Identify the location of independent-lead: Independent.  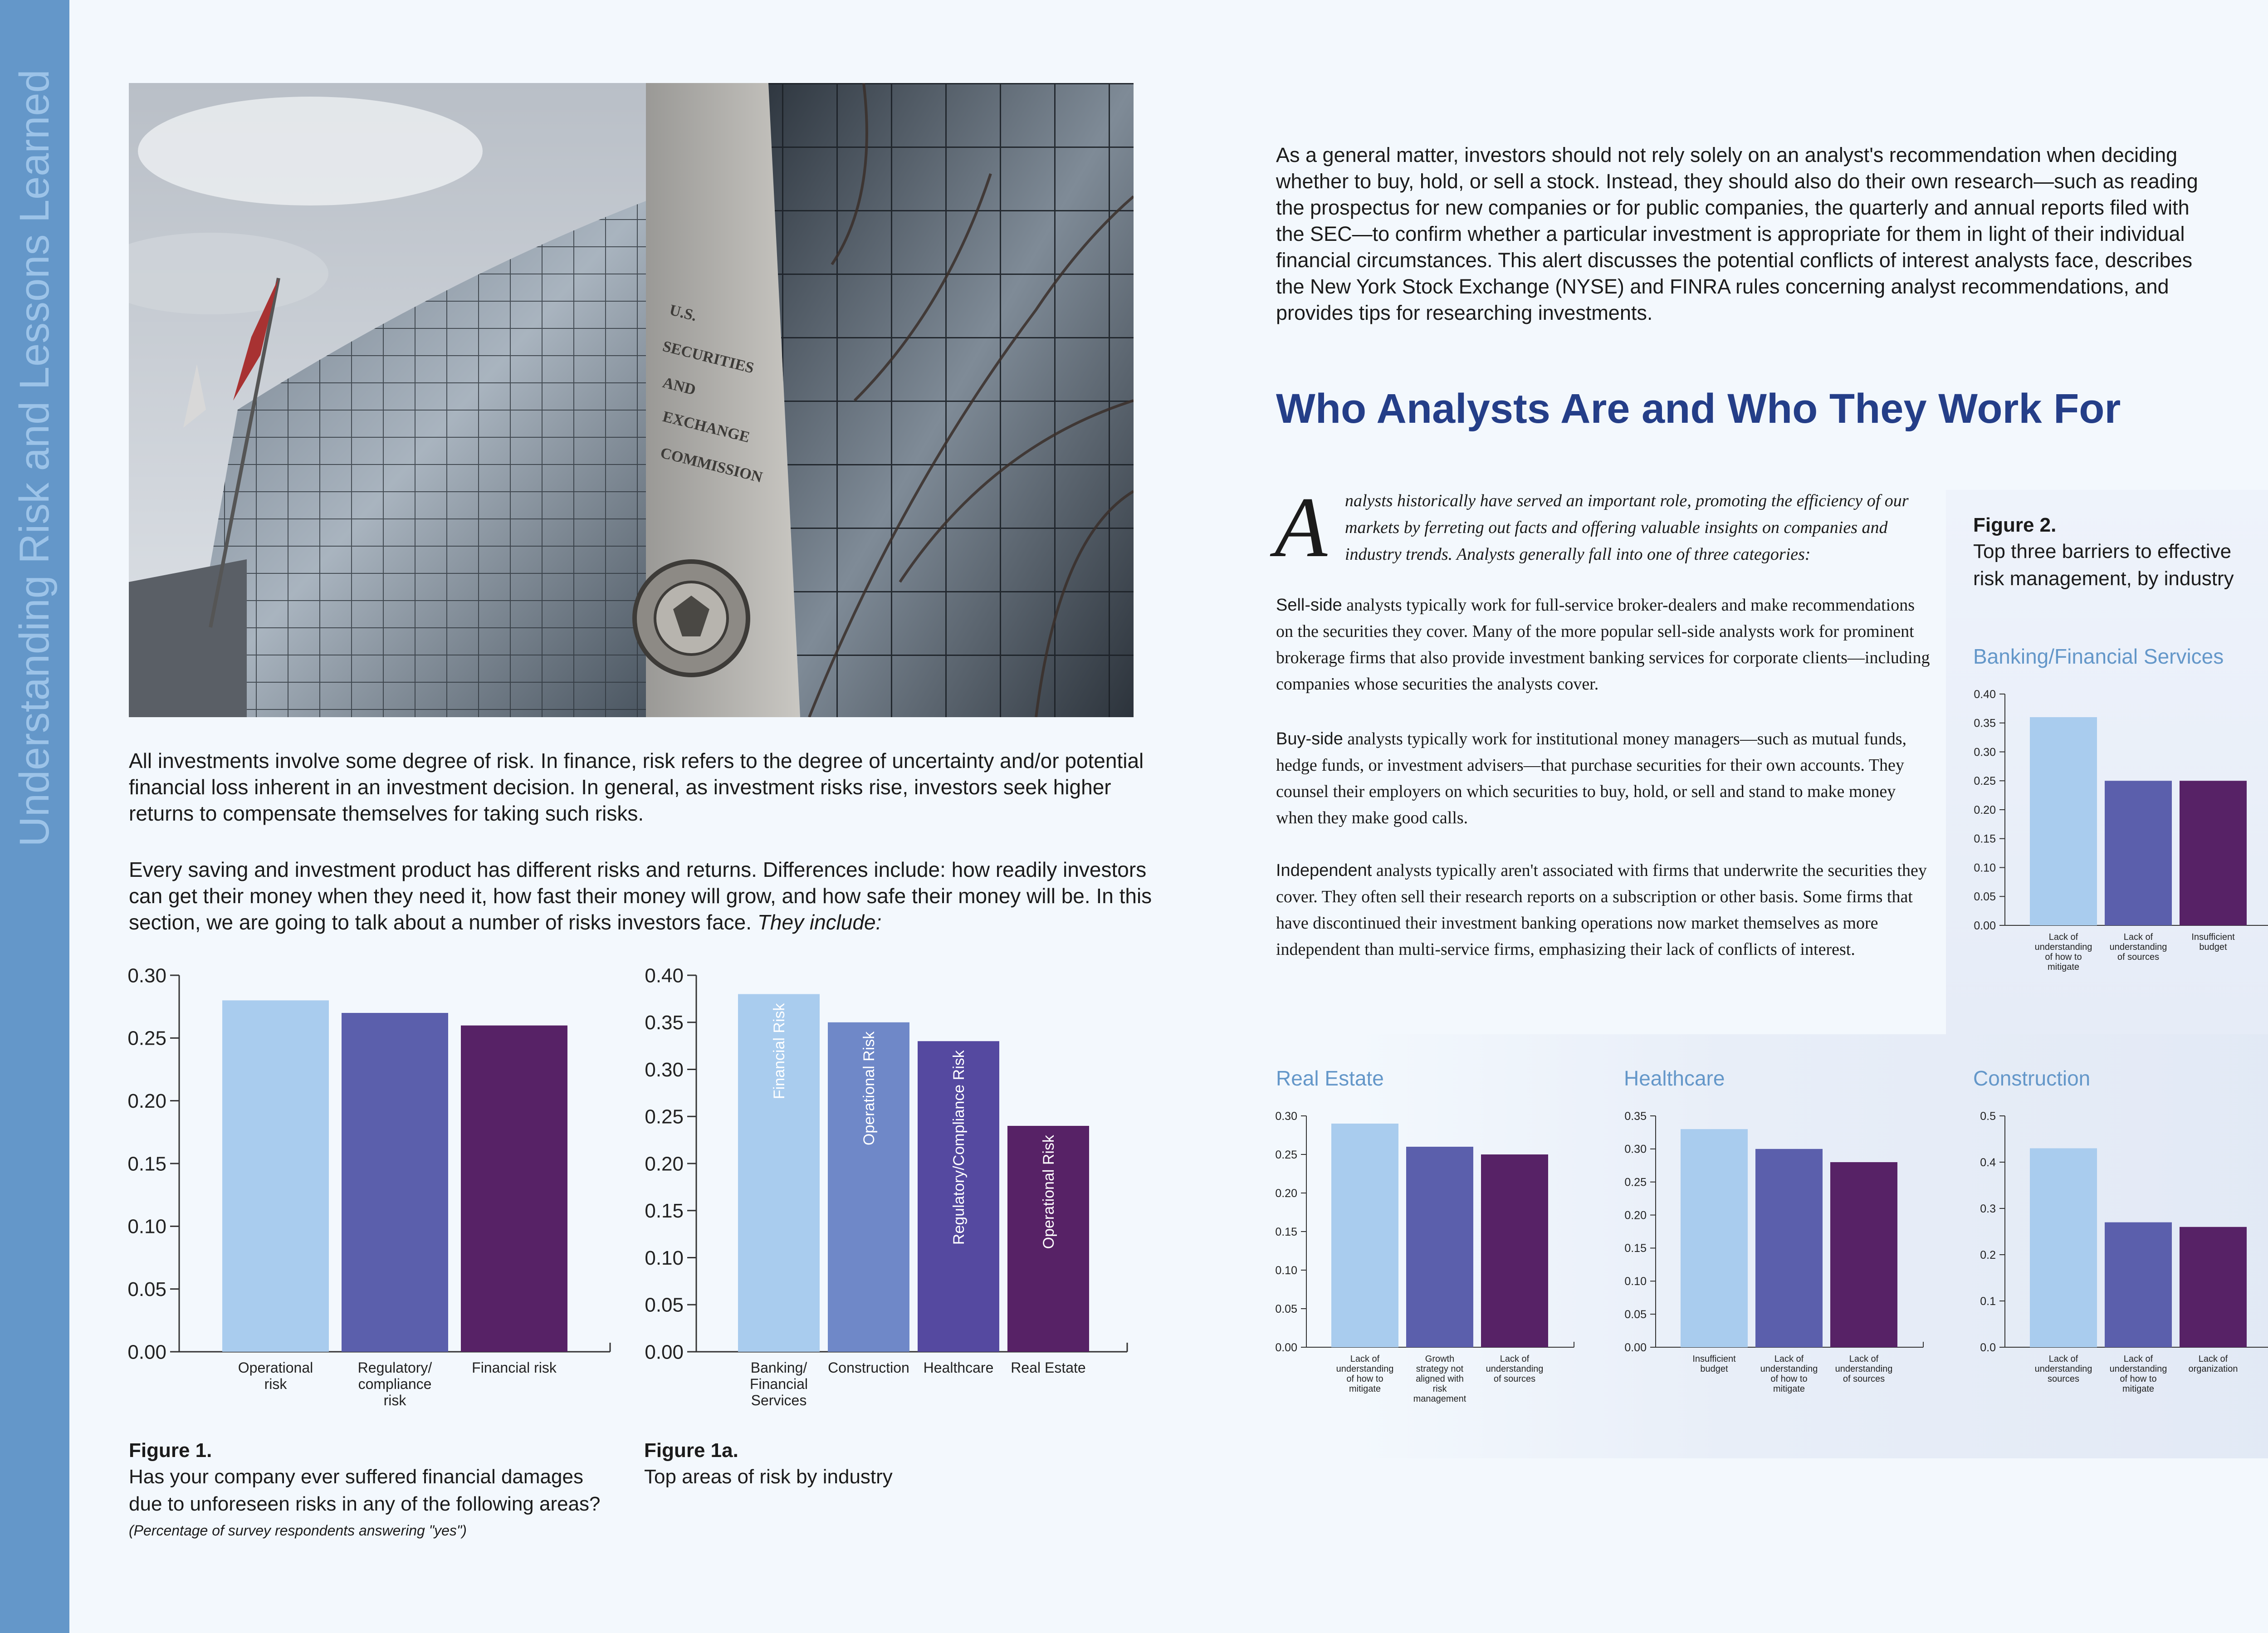
(1324, 870).